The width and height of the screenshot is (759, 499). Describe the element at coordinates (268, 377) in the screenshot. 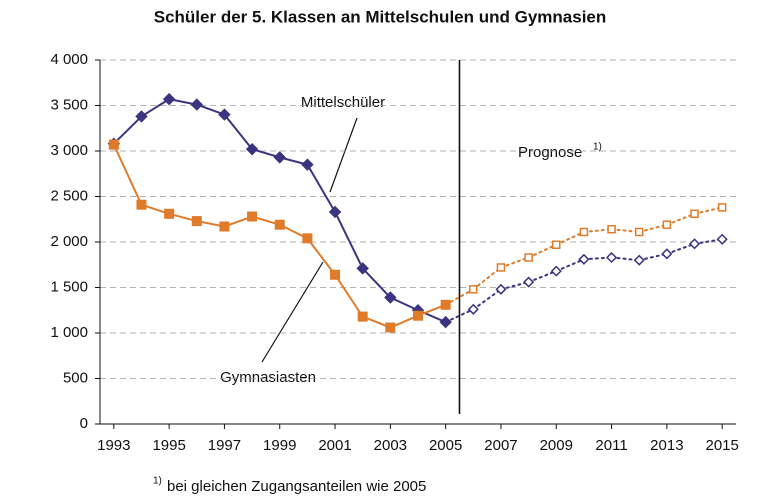

I see `series-label: Gymnasiasten` at that location.